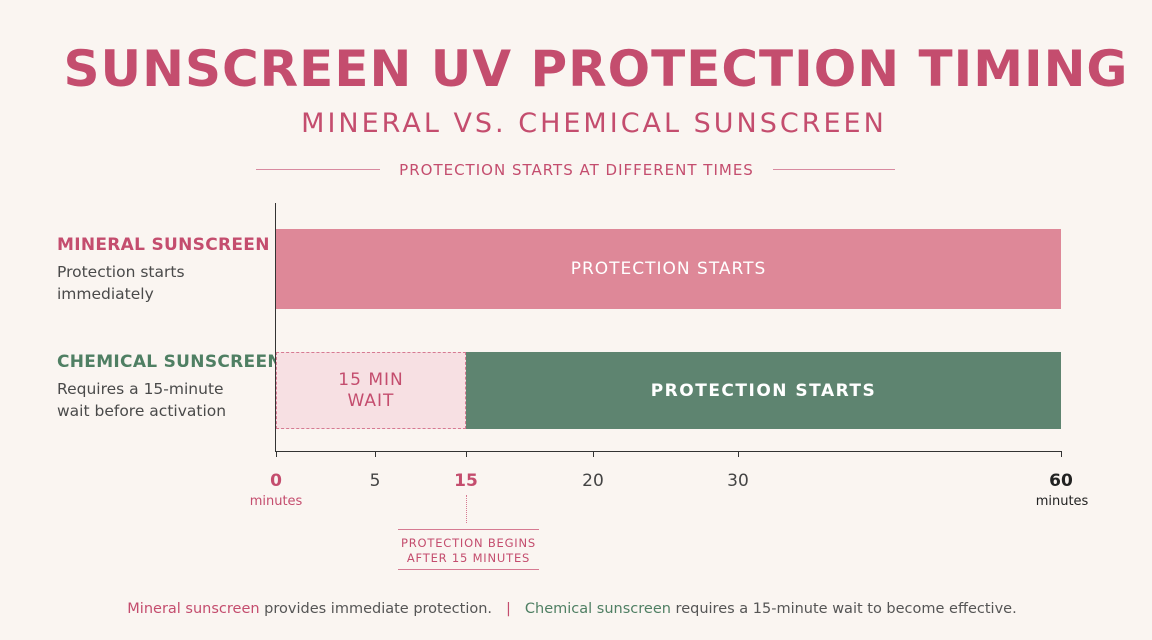  I want to click on y-axis-line, so click(275, 327).